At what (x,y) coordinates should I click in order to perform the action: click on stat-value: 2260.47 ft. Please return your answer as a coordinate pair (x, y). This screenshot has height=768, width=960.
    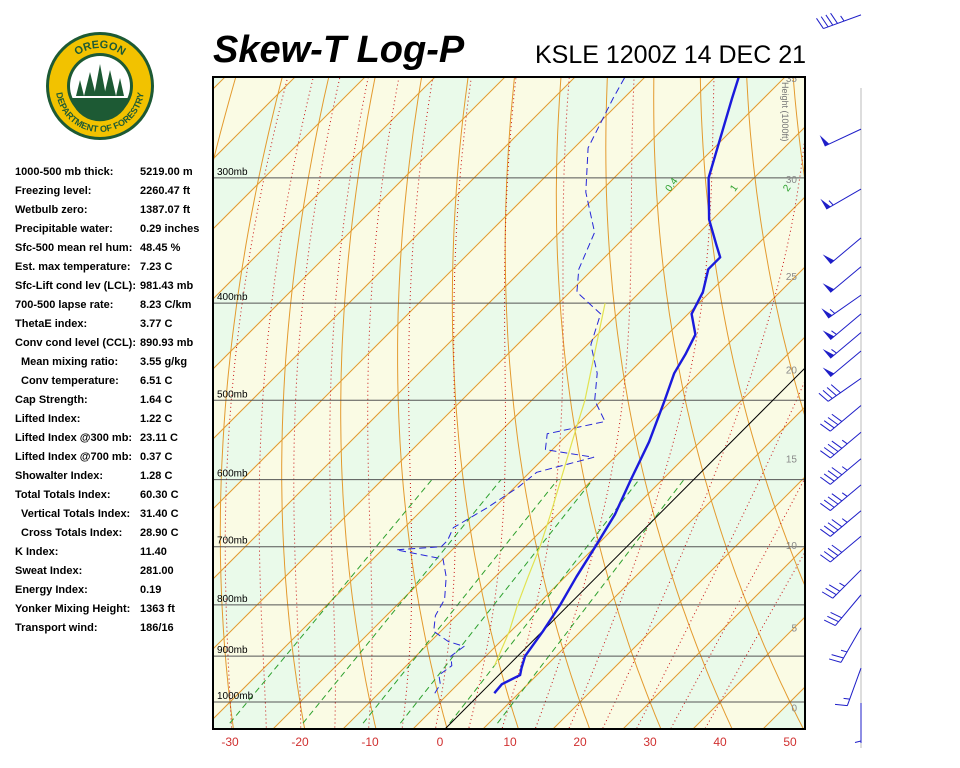
    Looking at the image, I should click on (165, 191).